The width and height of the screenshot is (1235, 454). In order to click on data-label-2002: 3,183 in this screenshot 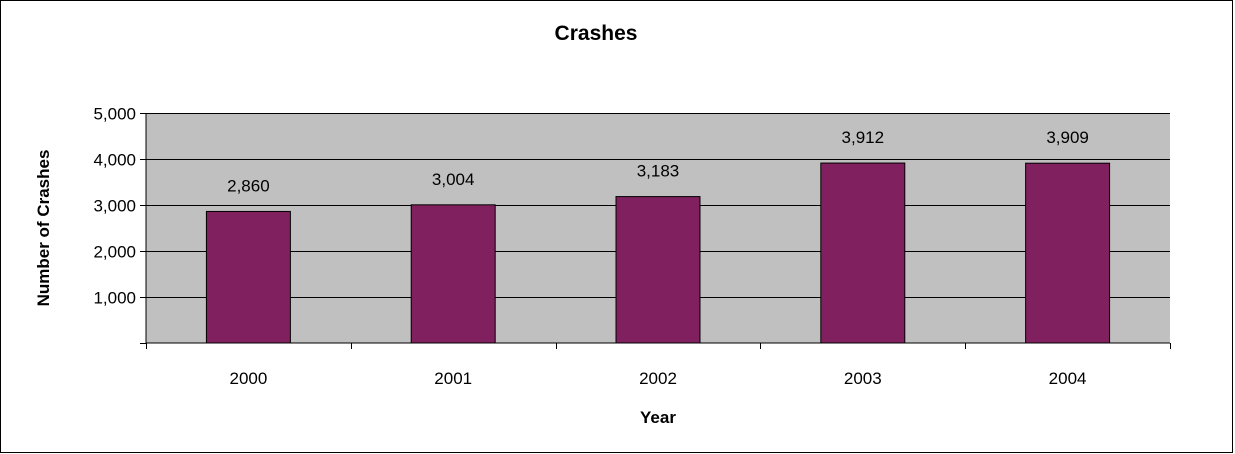, I will do `click(658, 171)`.